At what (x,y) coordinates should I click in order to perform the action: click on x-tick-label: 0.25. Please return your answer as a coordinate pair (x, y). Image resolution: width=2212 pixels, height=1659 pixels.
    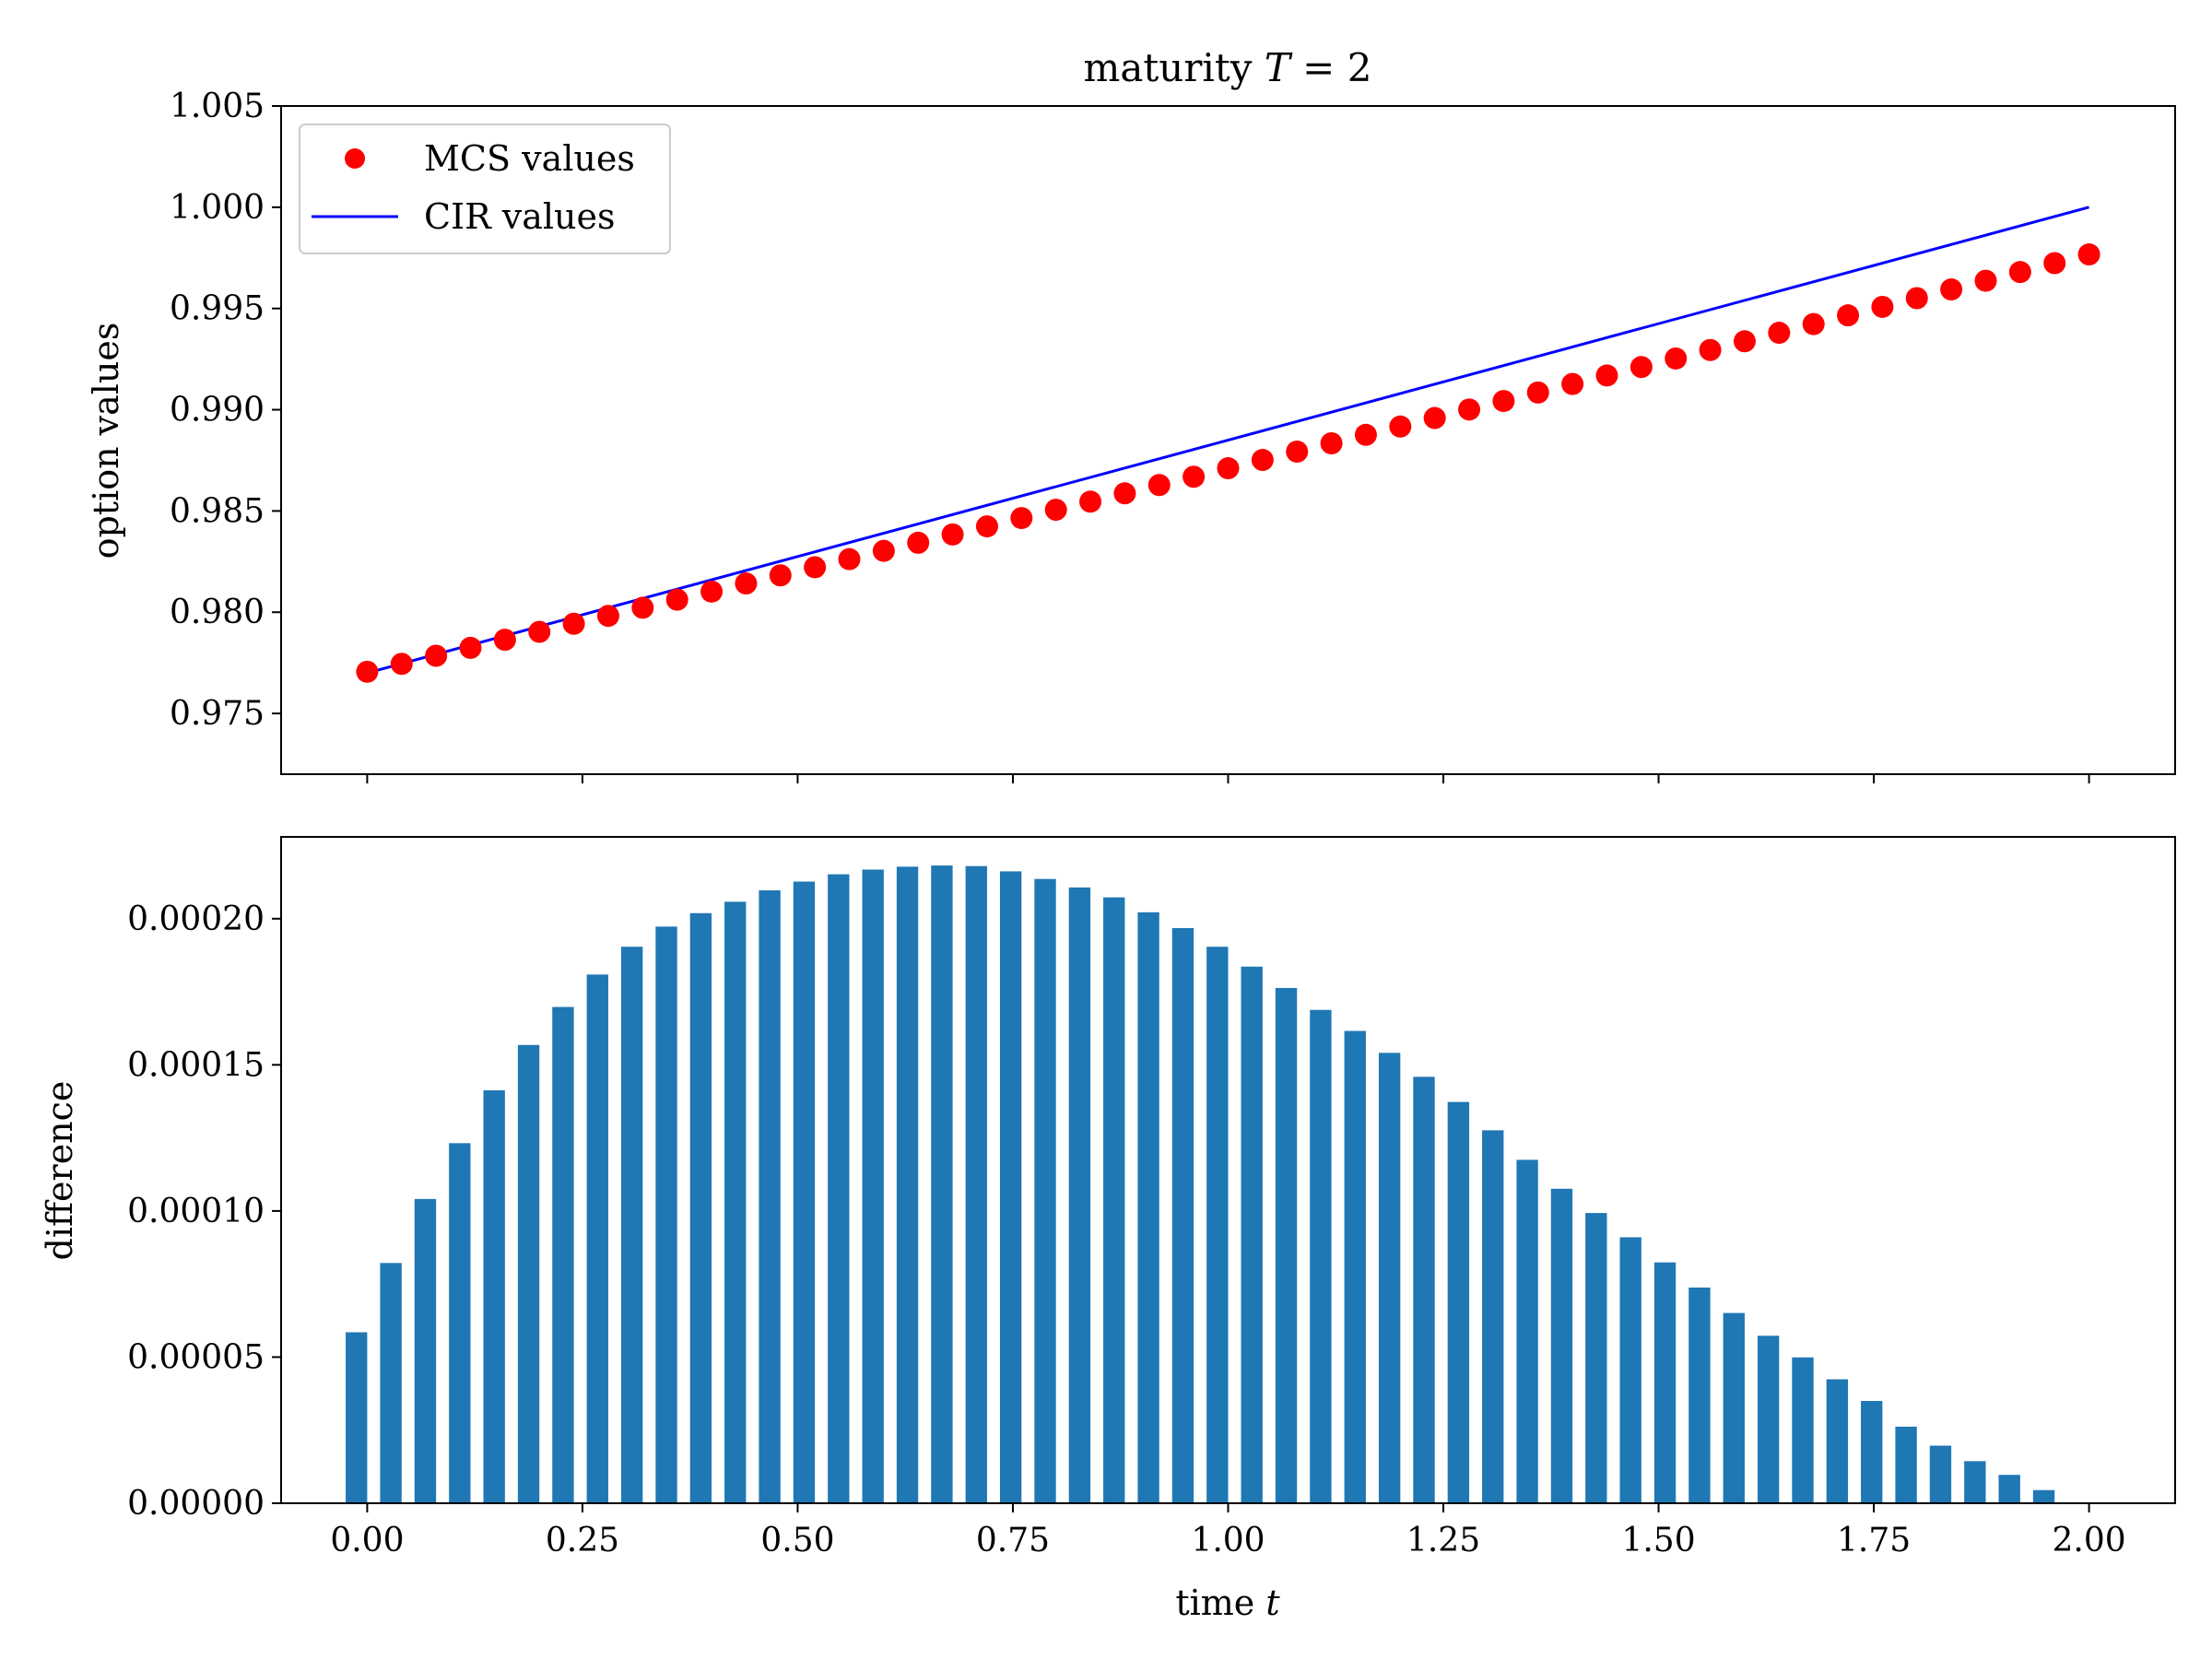
    Looking at the image, I should click on (582, 1540).